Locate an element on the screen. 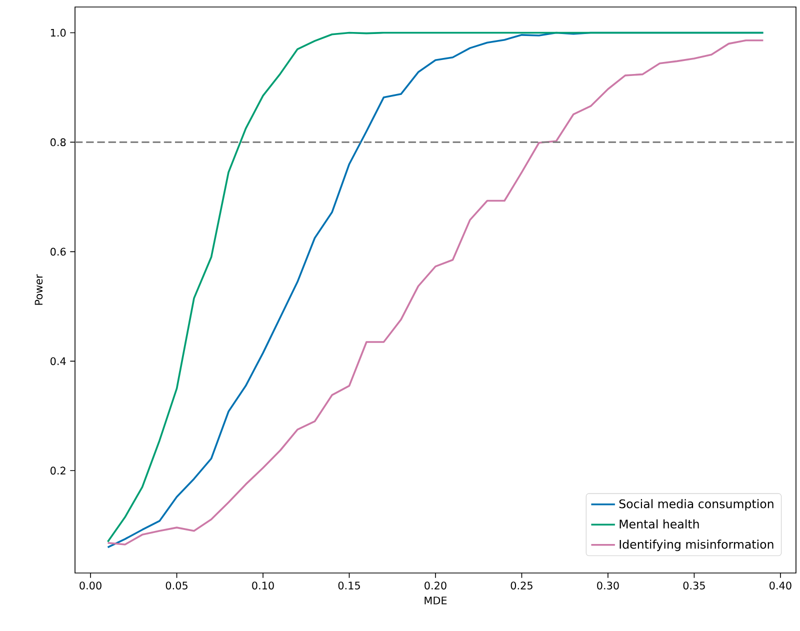 This screenshot has height=631, width=800. x-tick-label: 0.05 is located at coordinates (177, 586).